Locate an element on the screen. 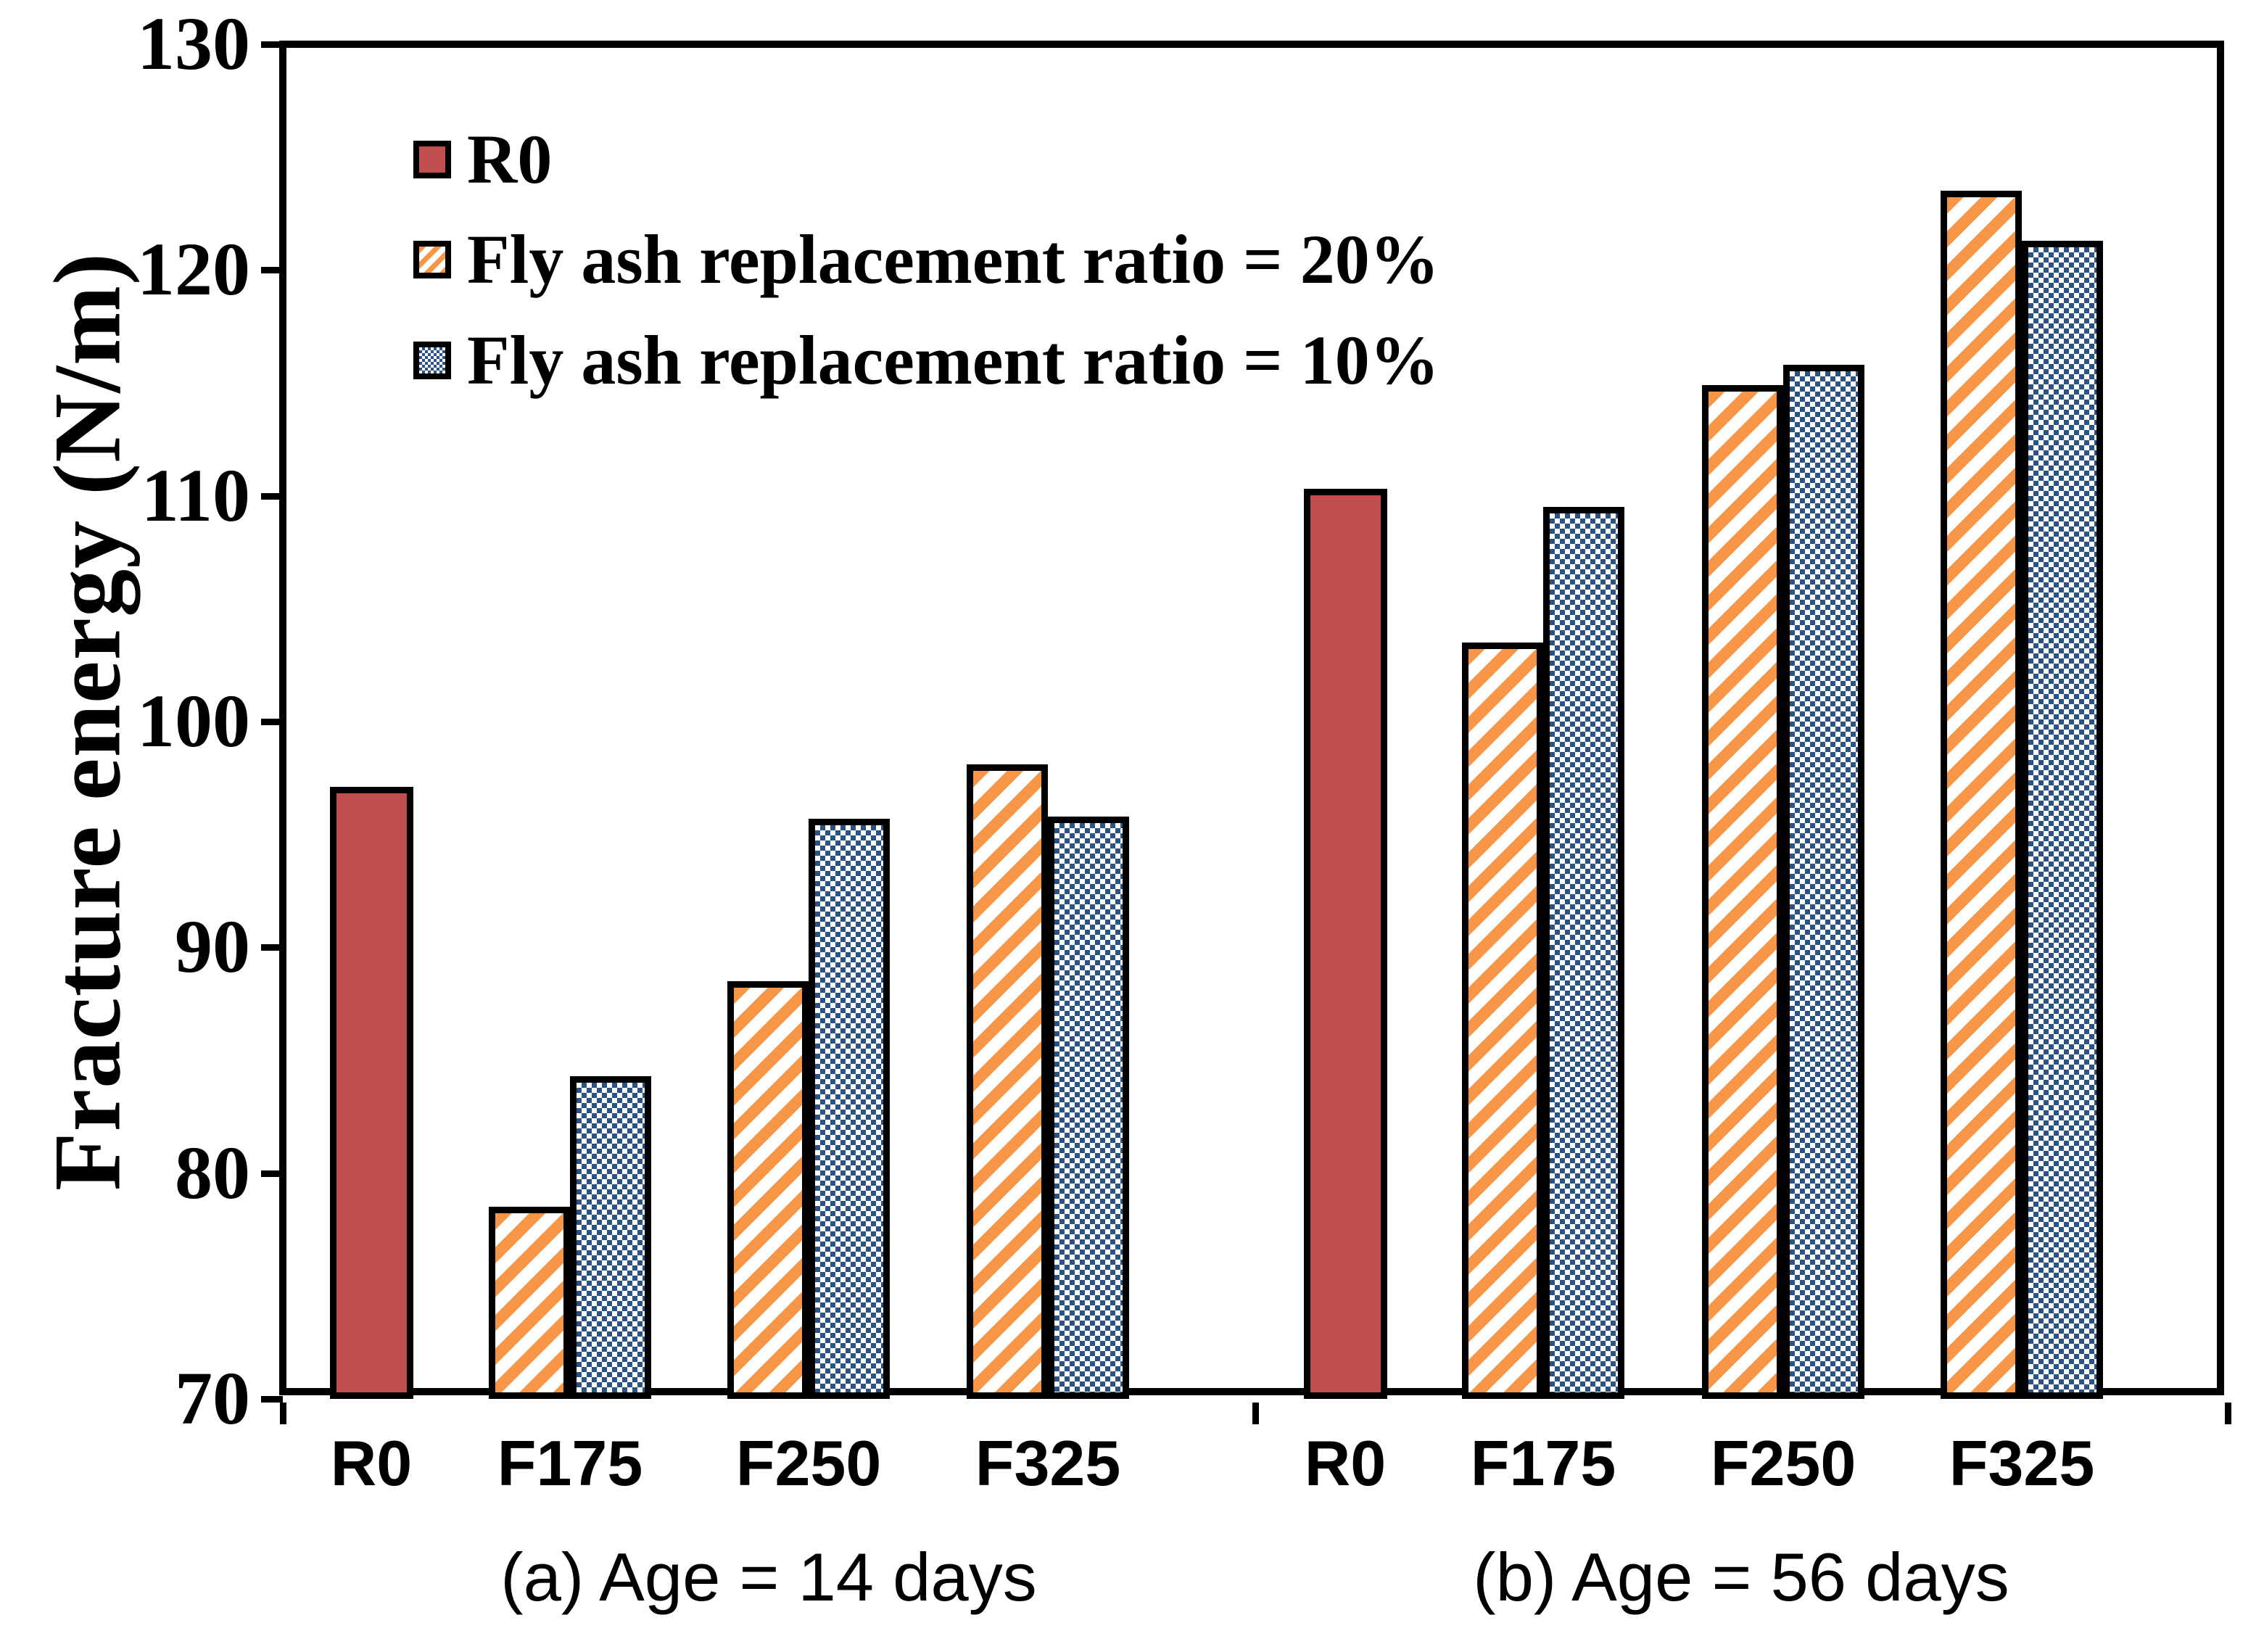 The image size is (2264, 1652). legend-item-r0: R0 is located at coordinates (483, 160).